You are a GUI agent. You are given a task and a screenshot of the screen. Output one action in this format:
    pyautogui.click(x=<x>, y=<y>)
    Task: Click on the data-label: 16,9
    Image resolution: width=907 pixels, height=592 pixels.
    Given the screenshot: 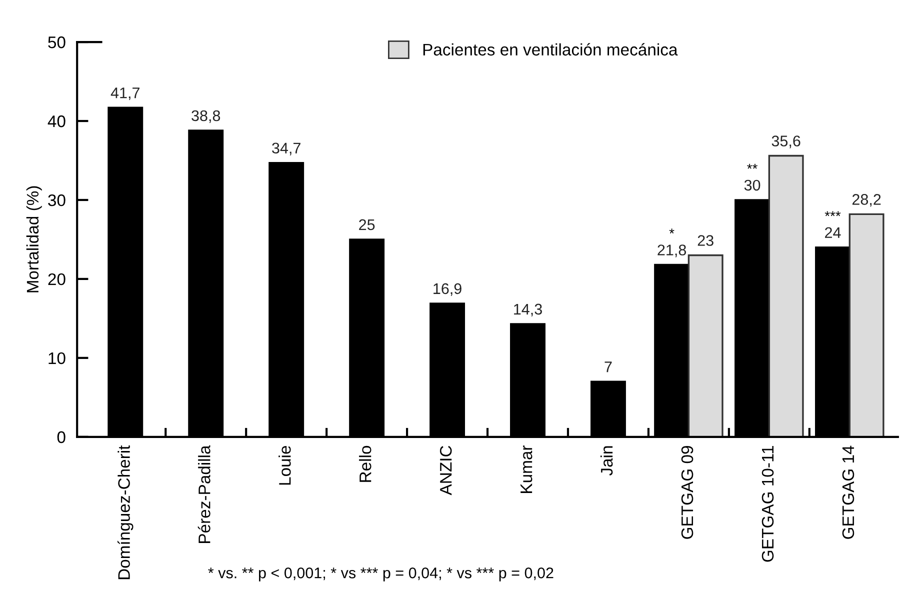 What is the action you would take?
    pyautogui.click(x=448, y=289)
    